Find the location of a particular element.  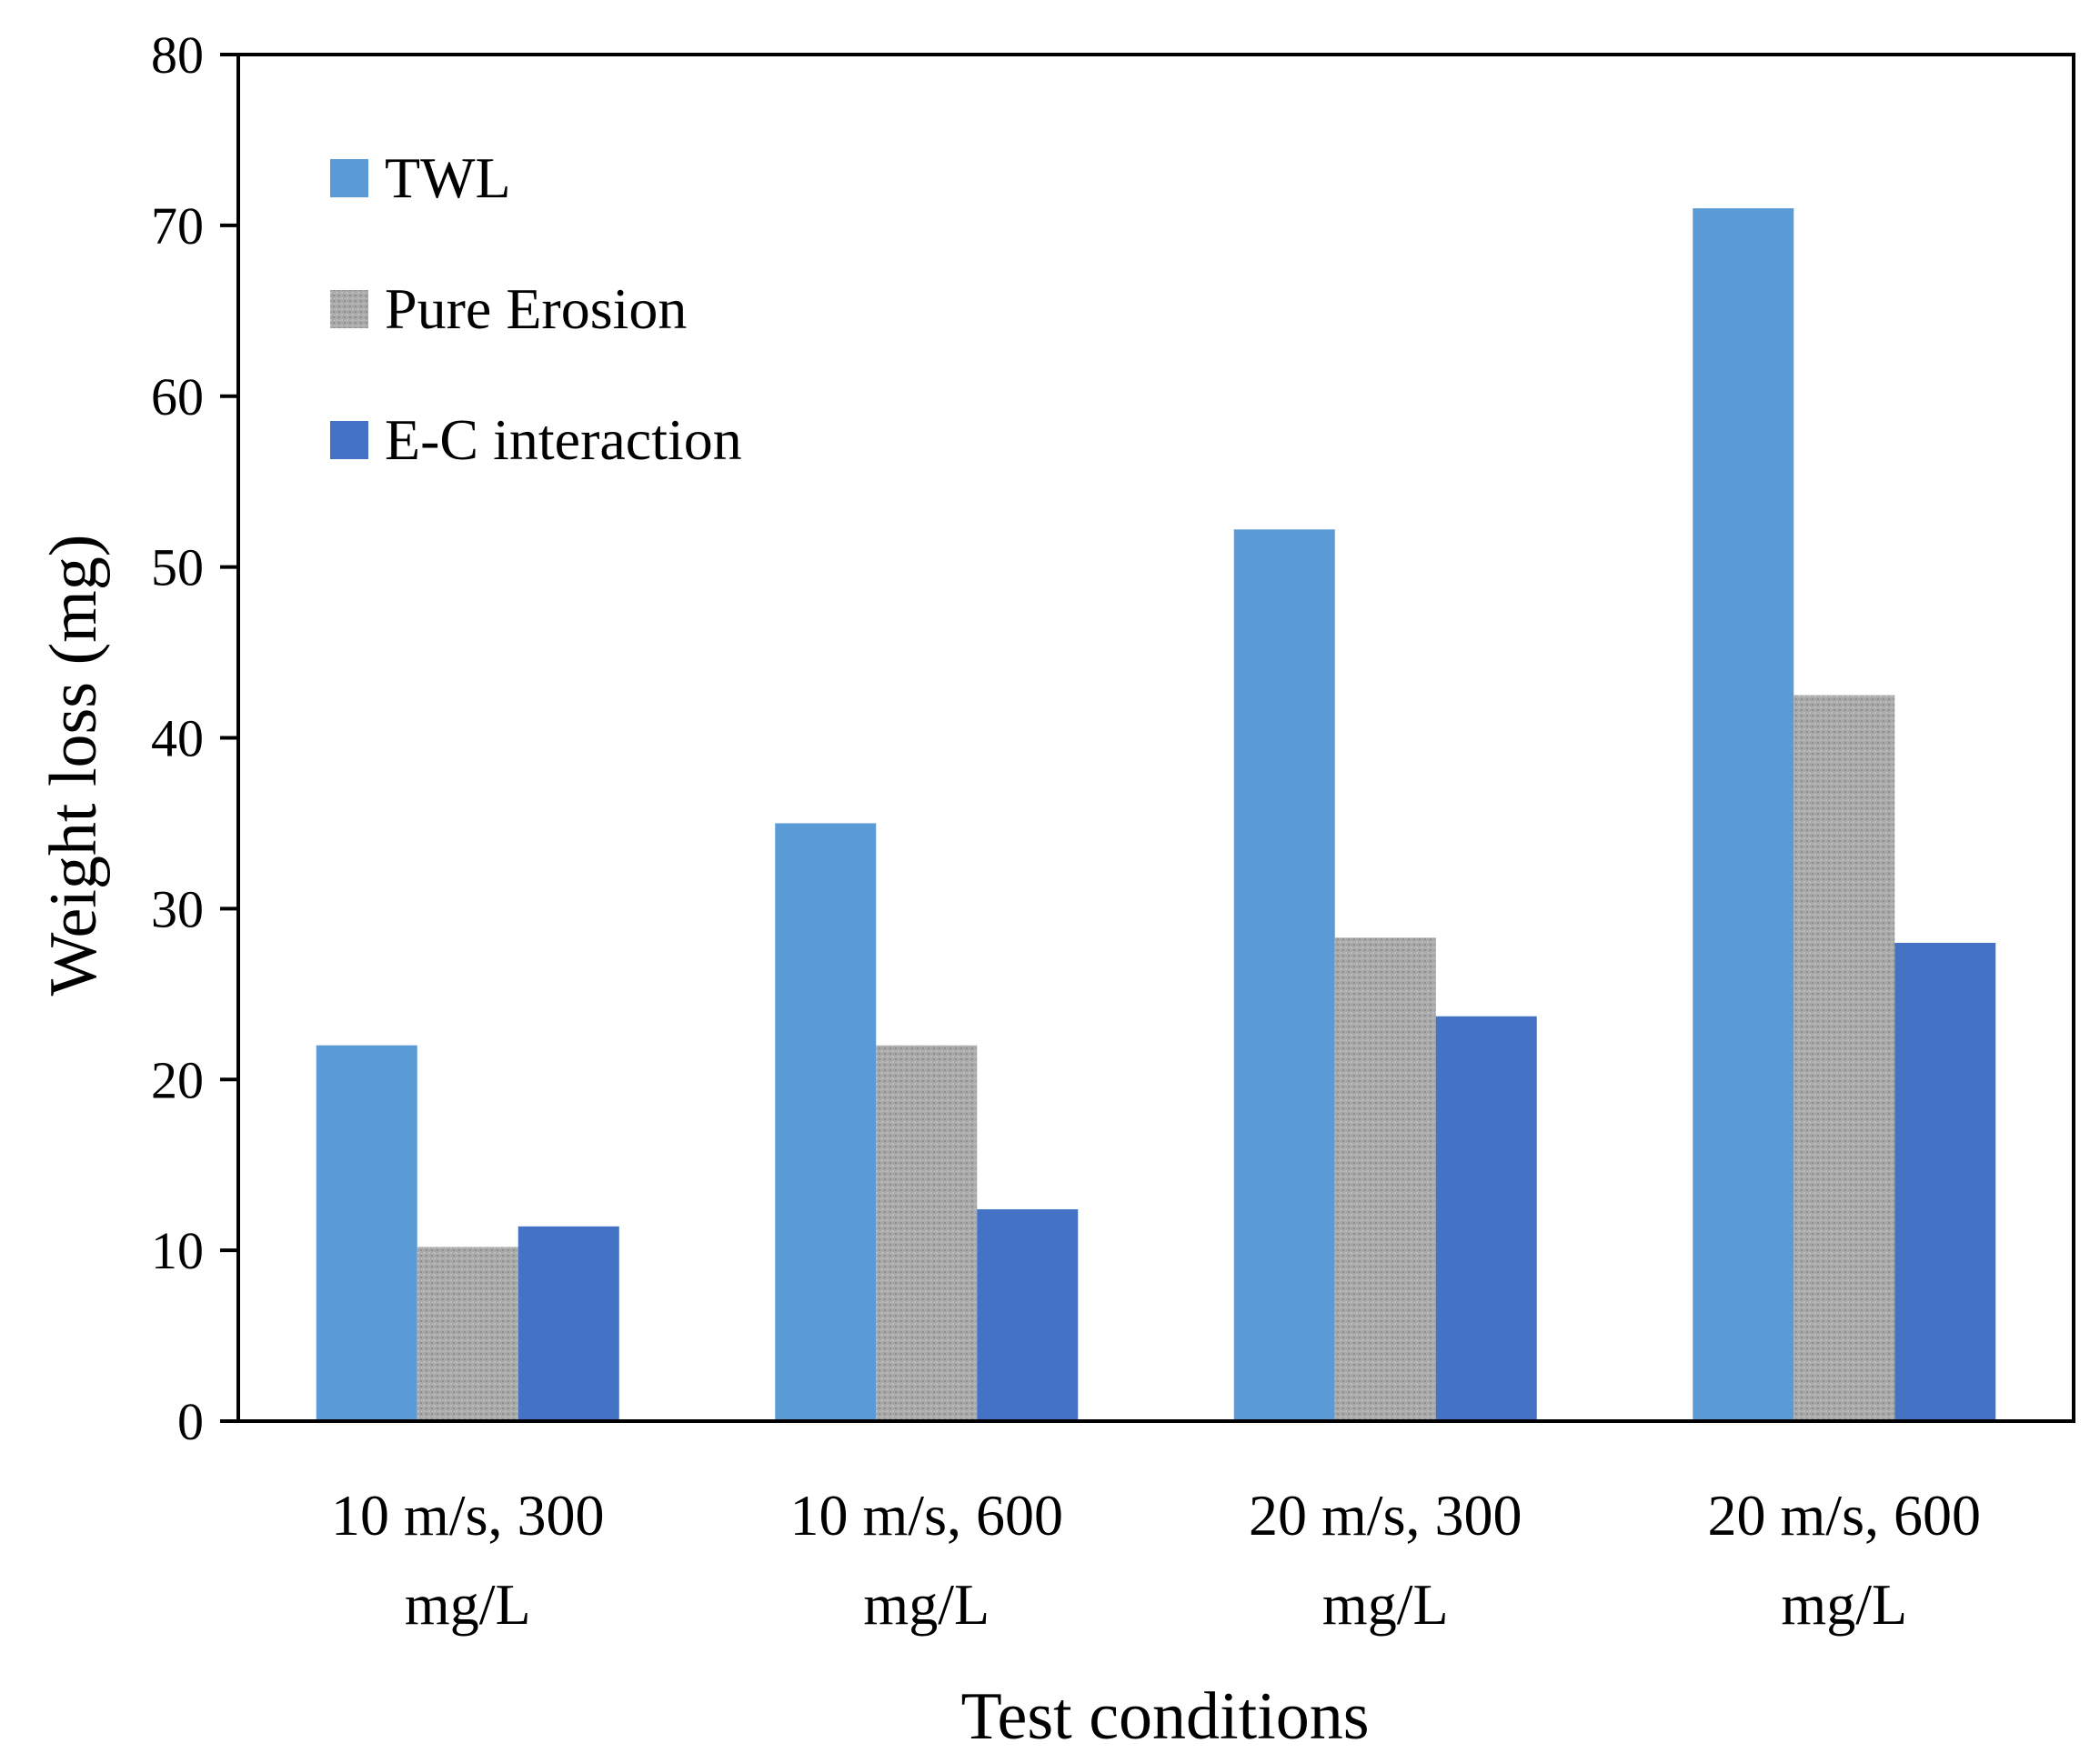

legend-label: Pure Erosion is located at coordinates (536, 308).